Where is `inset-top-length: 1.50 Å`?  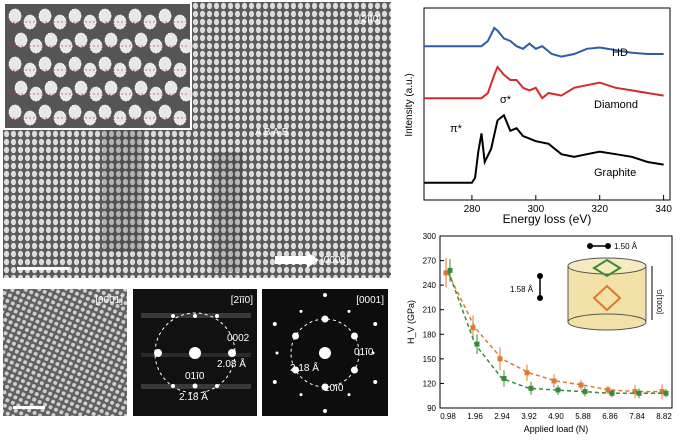
inset-top-length: 1.50 Å is located at coordinates (626, 246).